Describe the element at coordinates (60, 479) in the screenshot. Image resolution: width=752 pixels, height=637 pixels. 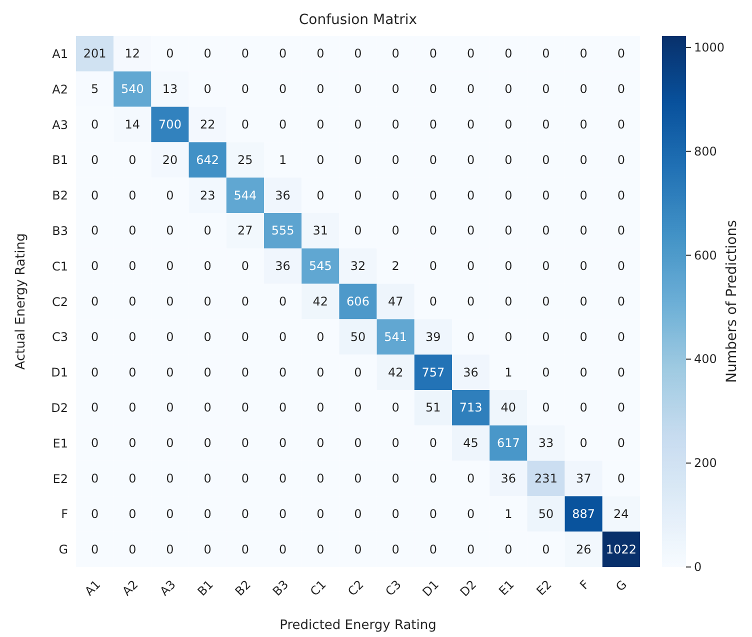
I see `y-tick-label: E2` at that location.